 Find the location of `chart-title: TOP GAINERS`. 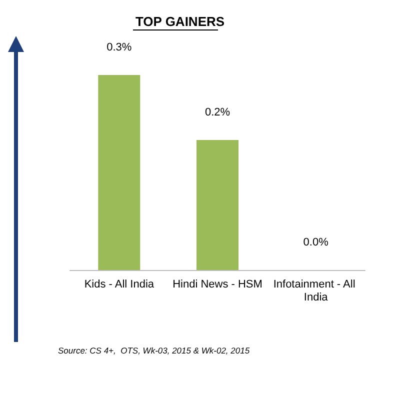

chart-title: TOP GAINERS is located at coordinates (180, 21).